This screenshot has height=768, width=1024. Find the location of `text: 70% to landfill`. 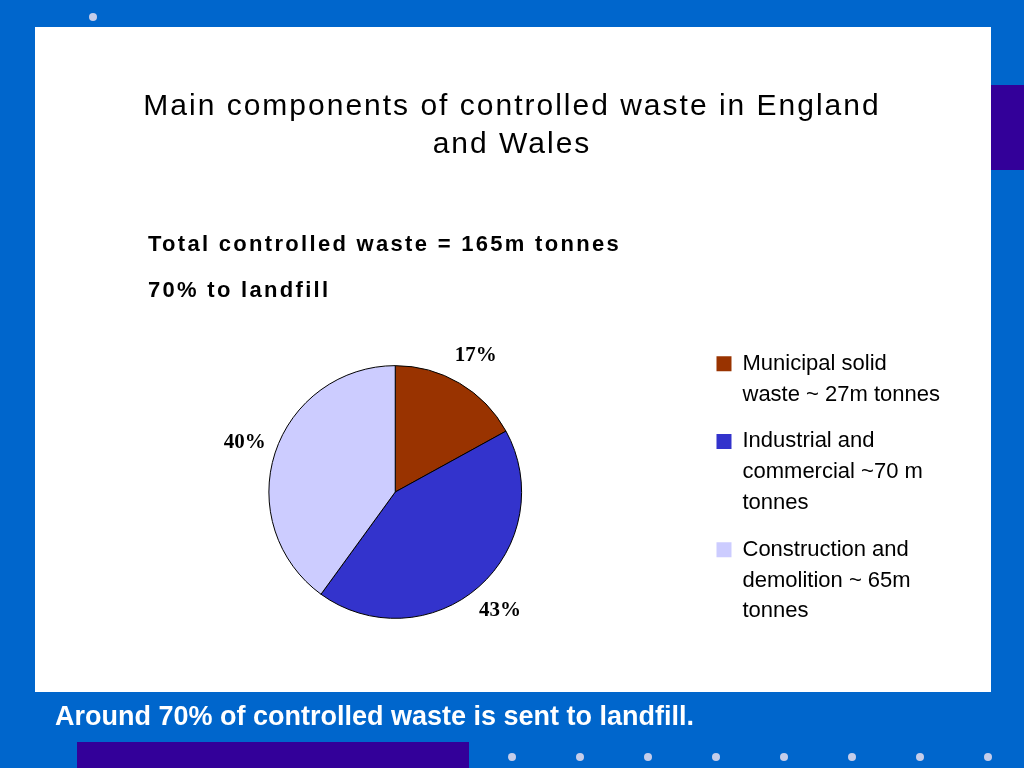

text: 70% to landfill is located at coordinates (239, 290).